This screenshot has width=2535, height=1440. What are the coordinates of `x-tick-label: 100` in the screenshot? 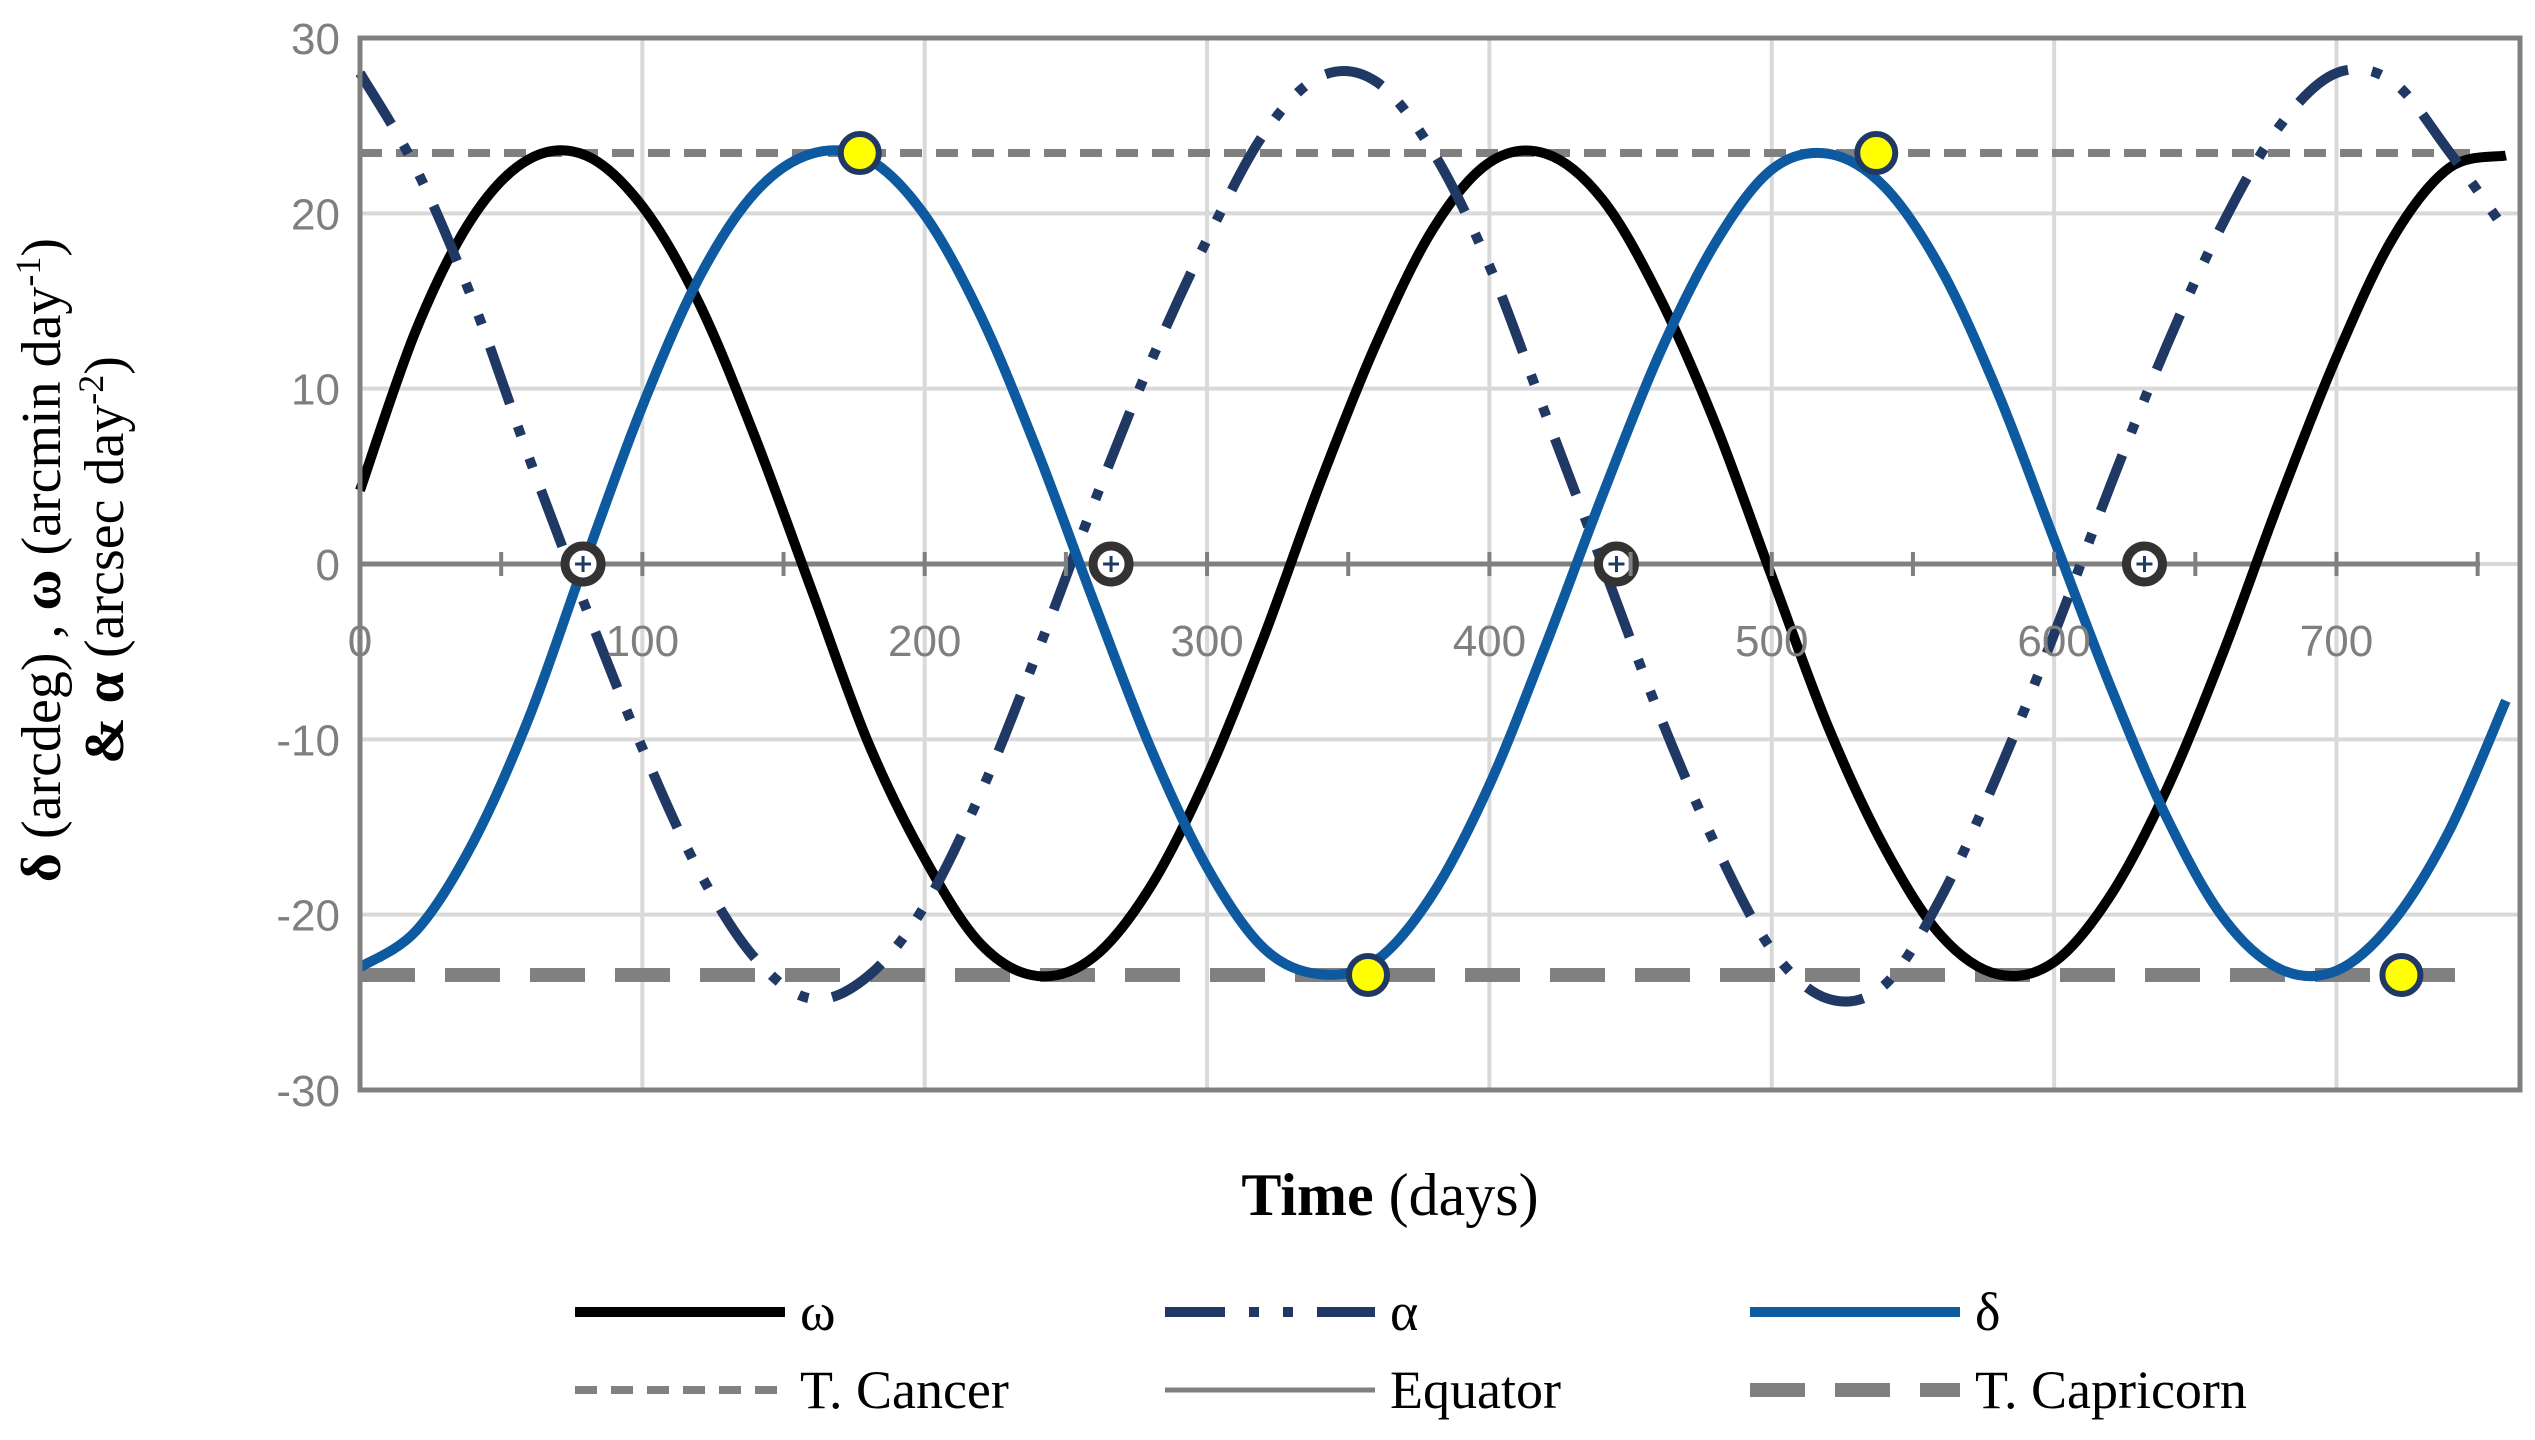 It's located at (642, 641).